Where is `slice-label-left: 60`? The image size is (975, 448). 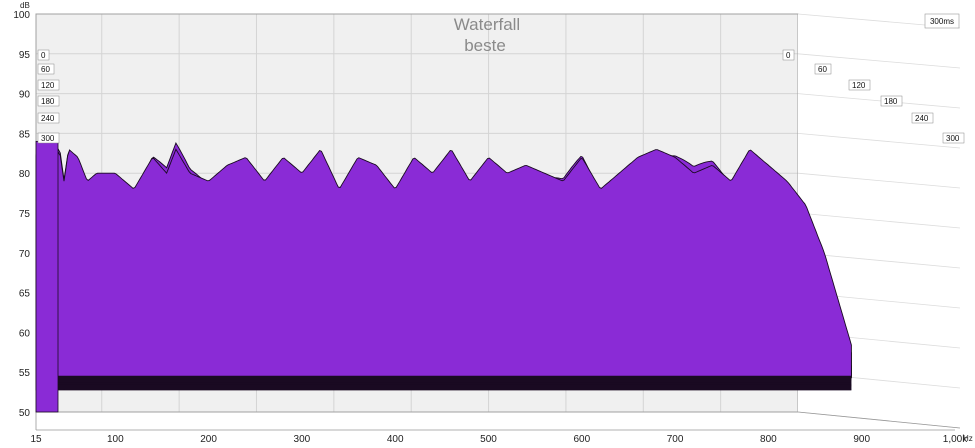 slice-label-left: 60 is located at coordinates (45, 69).